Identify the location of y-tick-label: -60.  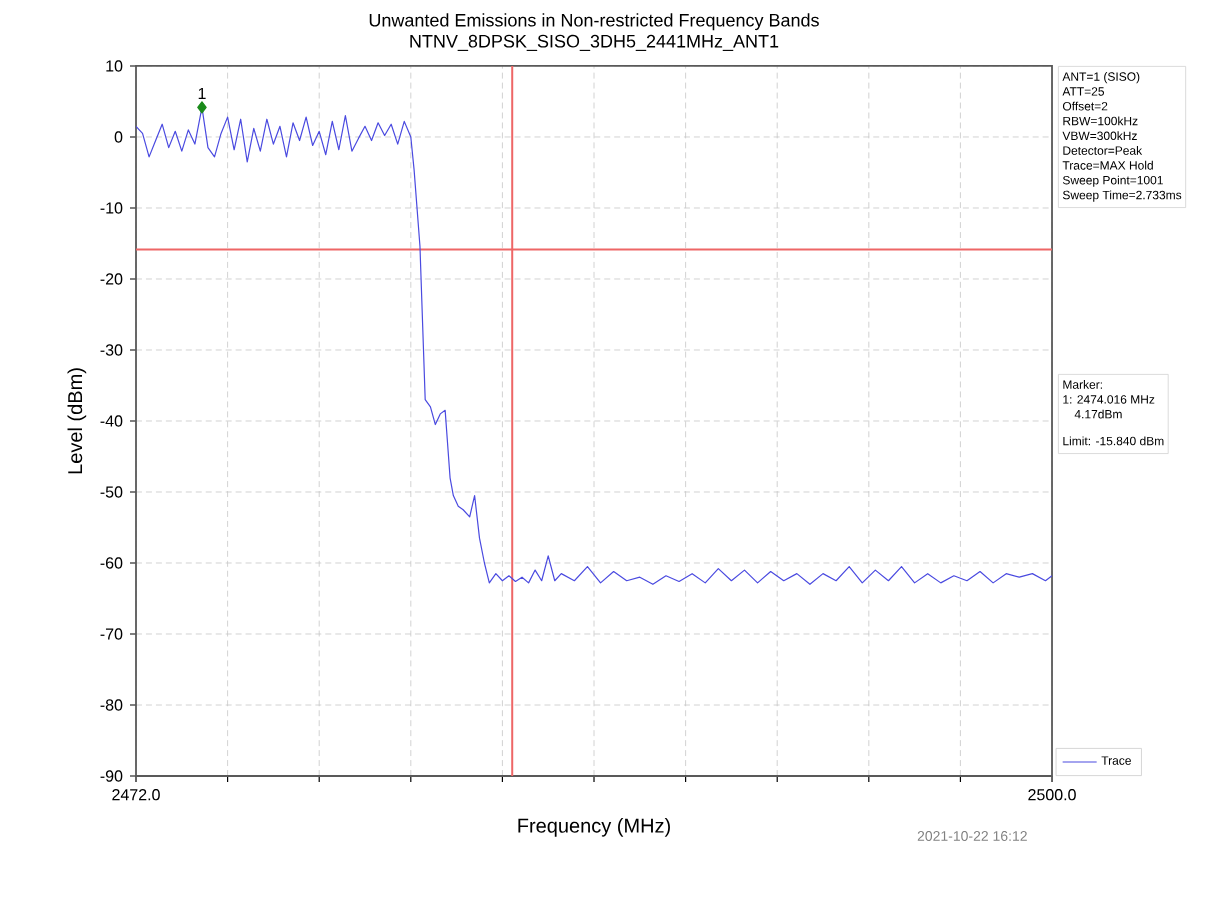
(111, 563).